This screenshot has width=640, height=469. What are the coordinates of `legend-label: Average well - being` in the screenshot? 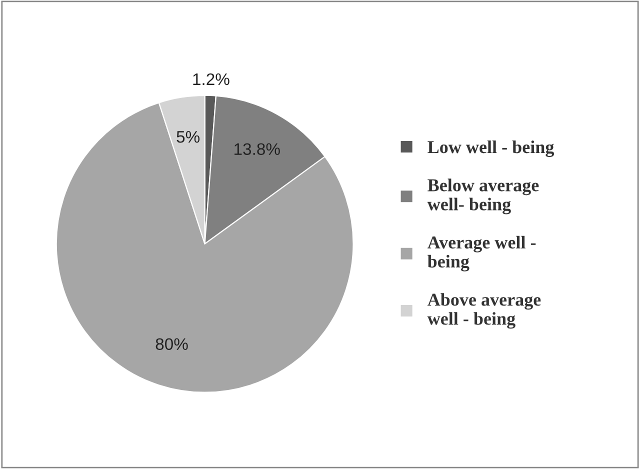 It's located at (482, 254).